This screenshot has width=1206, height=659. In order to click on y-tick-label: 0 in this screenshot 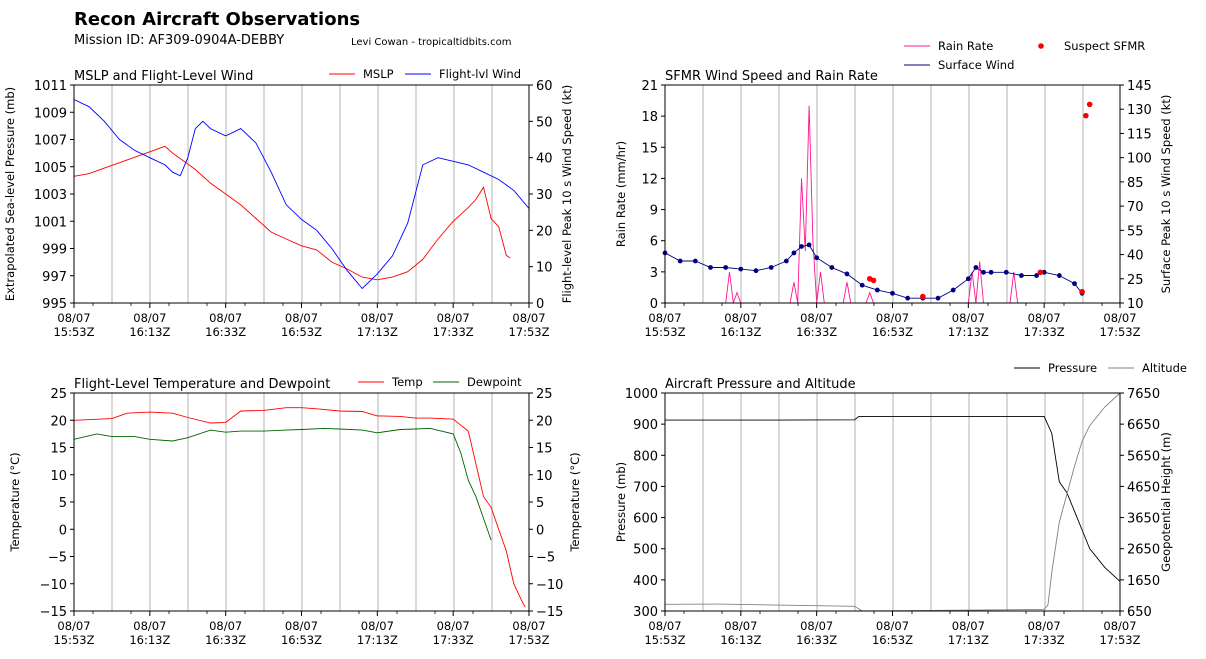, I will do `click(63, 530)`.